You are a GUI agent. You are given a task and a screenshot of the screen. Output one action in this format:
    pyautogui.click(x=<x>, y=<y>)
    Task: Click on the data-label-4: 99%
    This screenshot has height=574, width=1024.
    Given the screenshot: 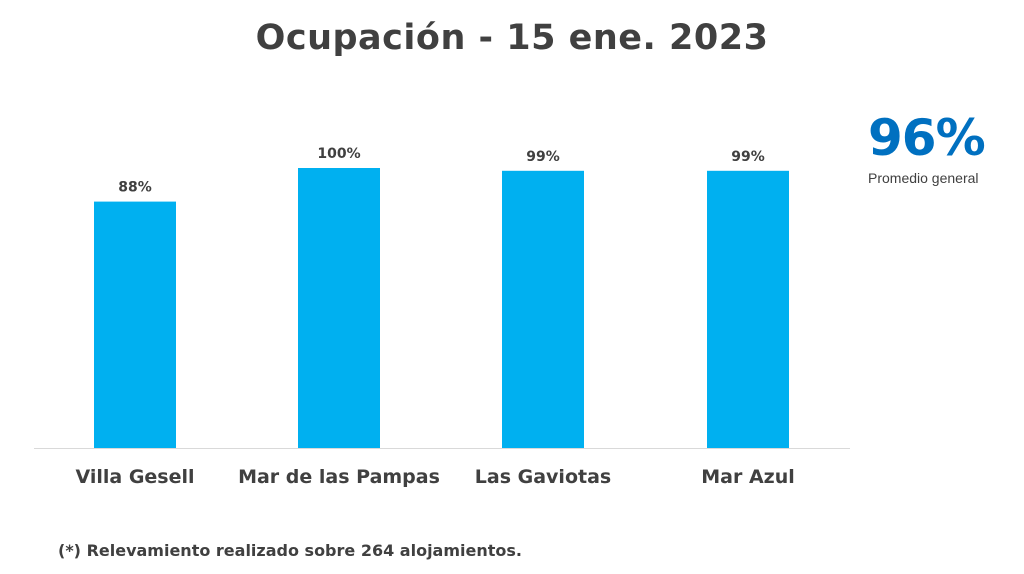 What is the action you would take?
    pyautogui.click(x=748, y=157)
    